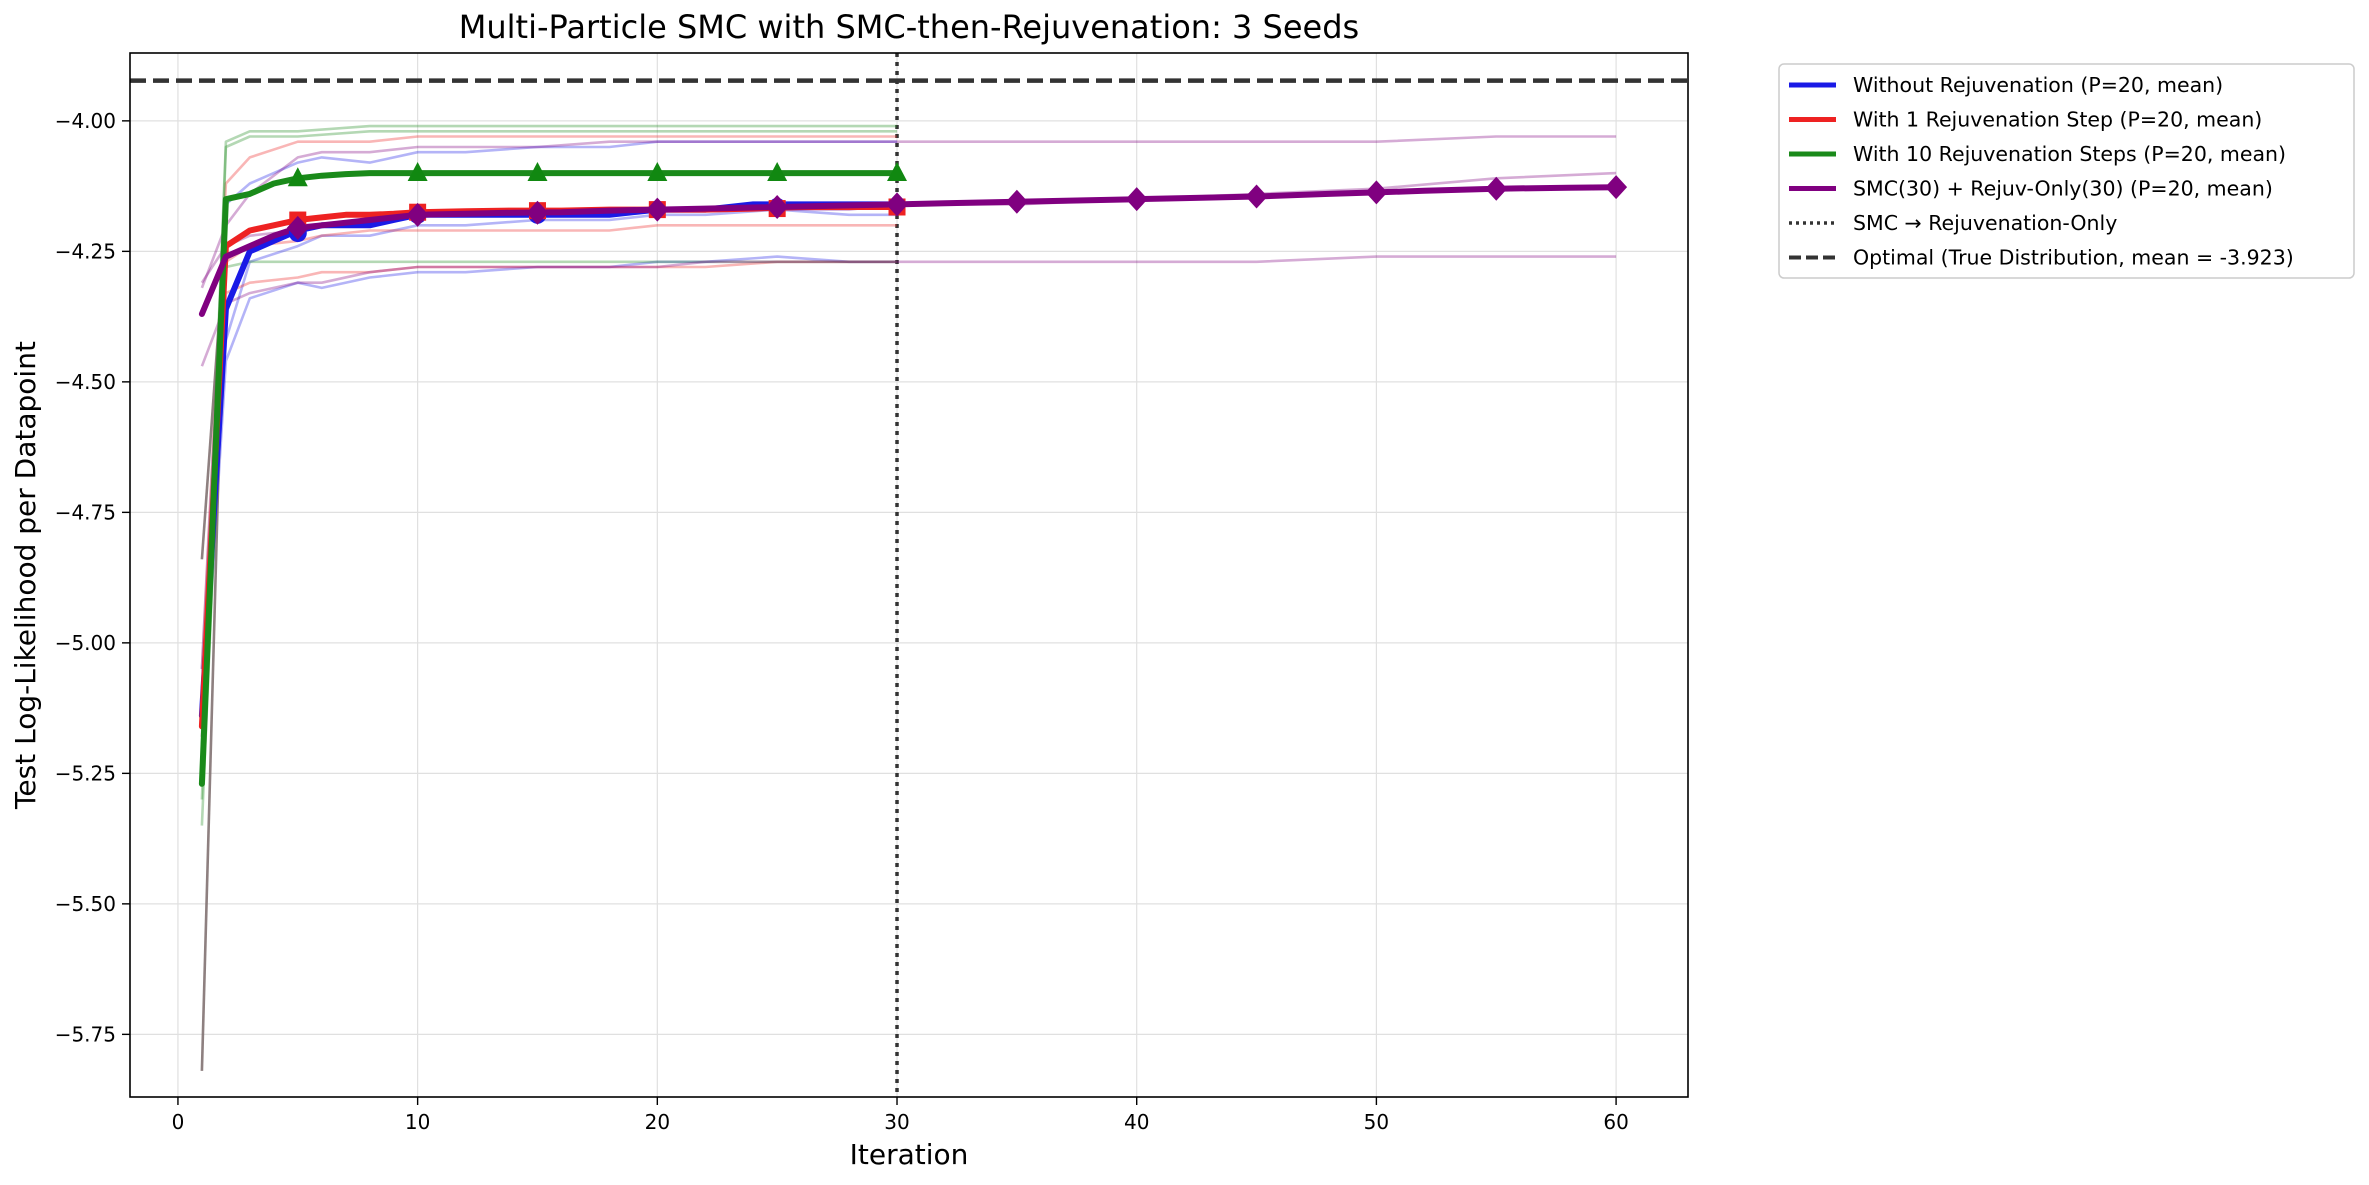 Image resolution: width=2369 pixels, height=1185 pixels. I want to click on y-tick-label: −4.75, so click(85, 512).